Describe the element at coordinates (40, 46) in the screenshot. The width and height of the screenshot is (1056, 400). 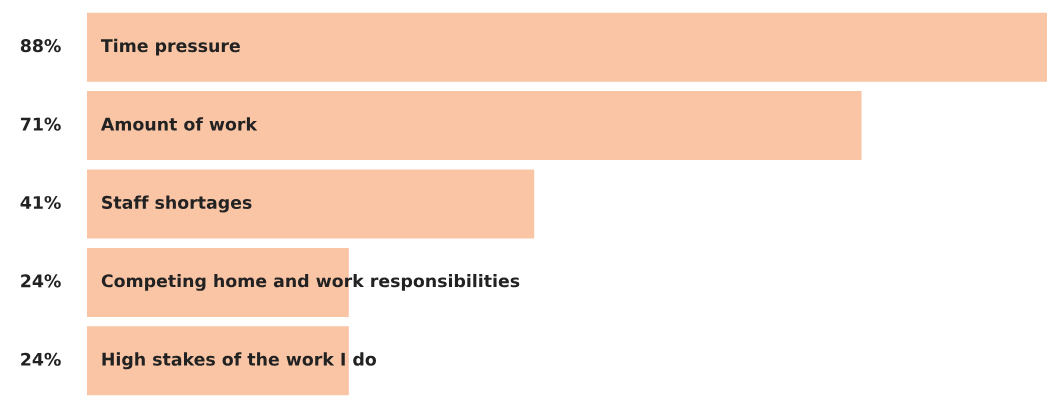
I see `data-label: 88%` at that location.